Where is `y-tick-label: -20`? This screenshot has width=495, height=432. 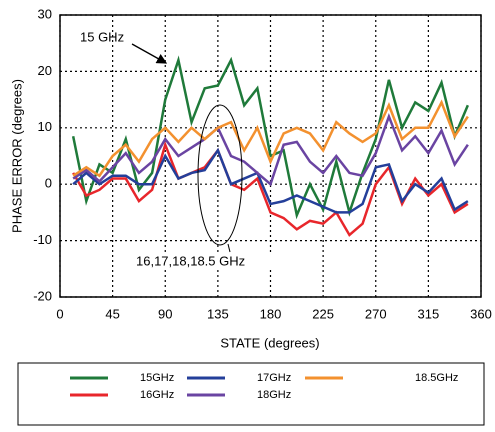 y-tick-label: -20 is located at coordinates (42, 295).